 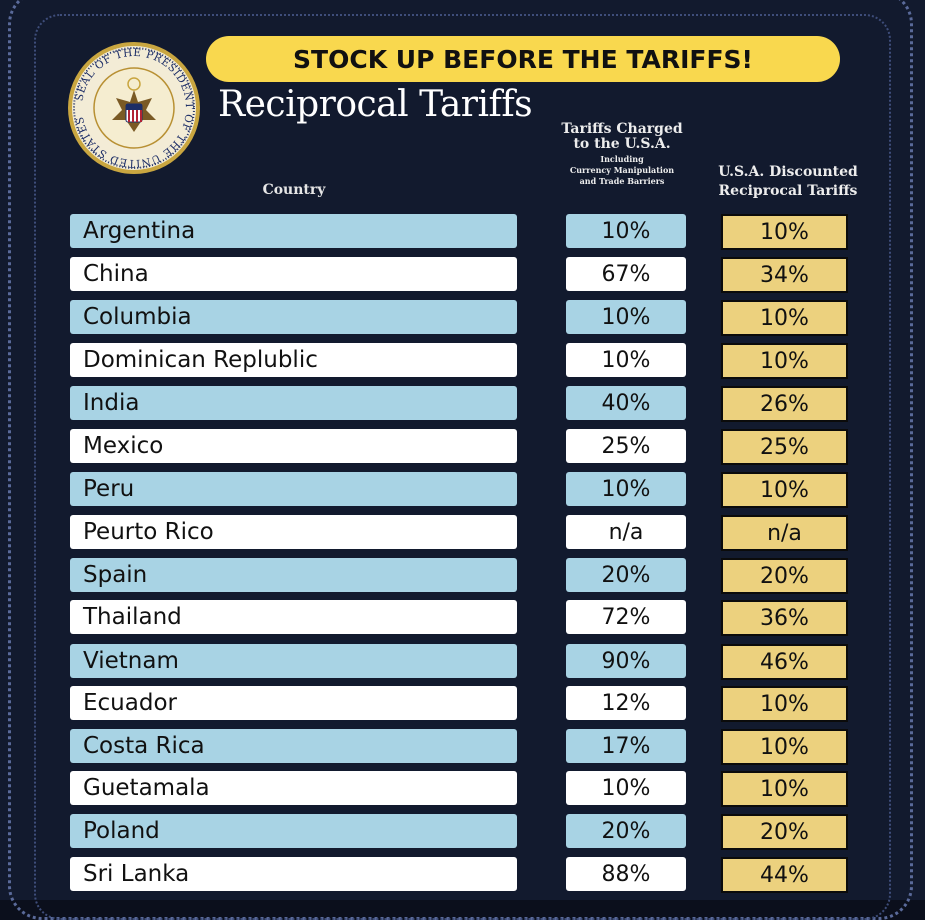 I want to click on country-cell: Peurto Rico, so click(x=293, y=532).